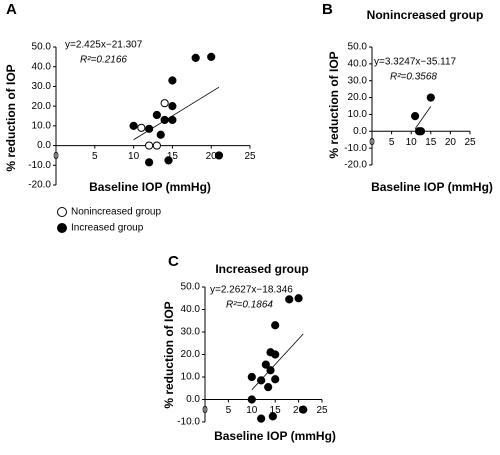 The height and width of the screenshot is (455, 500). I want to click on trend-equation: y=3.3247x−35.117, so click(415, 62).